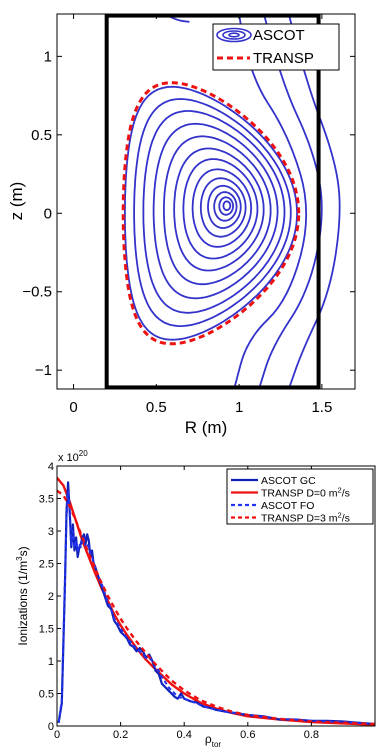 This screenshot has width=376, height=751. I want to click on y-tick-label: −1, so click(43, 370).